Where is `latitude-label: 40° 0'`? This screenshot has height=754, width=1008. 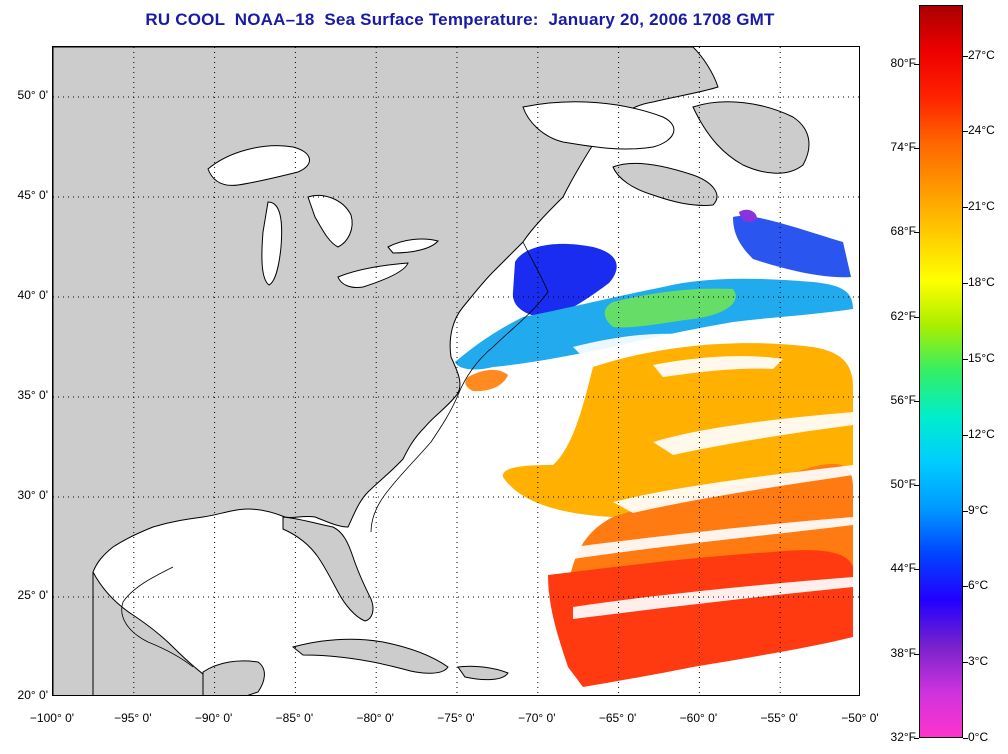 latitude-label: 40° 0' is located at coordinates (32, 295).